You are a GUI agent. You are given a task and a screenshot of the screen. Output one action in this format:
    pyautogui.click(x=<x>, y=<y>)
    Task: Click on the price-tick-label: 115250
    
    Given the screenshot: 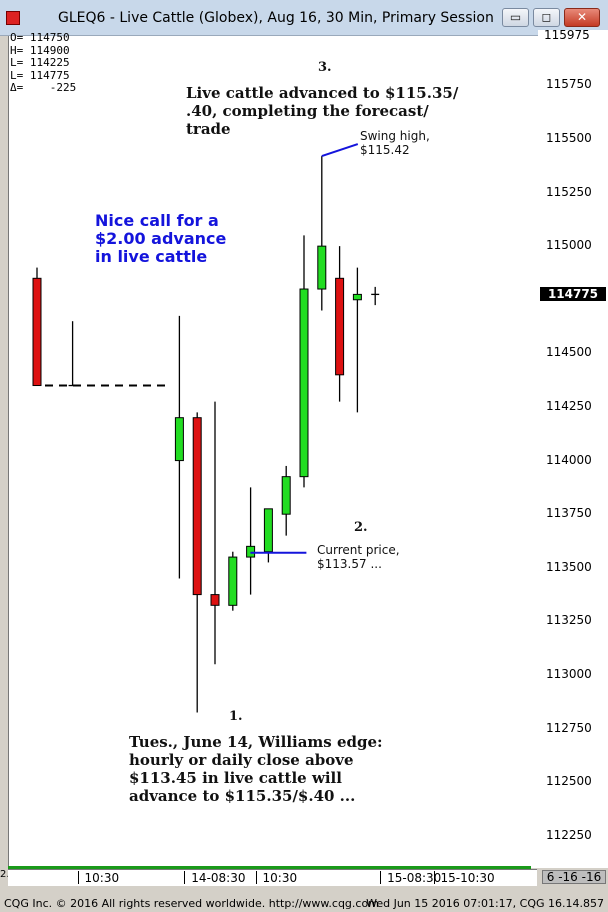 What is the action you would take?
    pyautogui.click(x=569, y=191)
    